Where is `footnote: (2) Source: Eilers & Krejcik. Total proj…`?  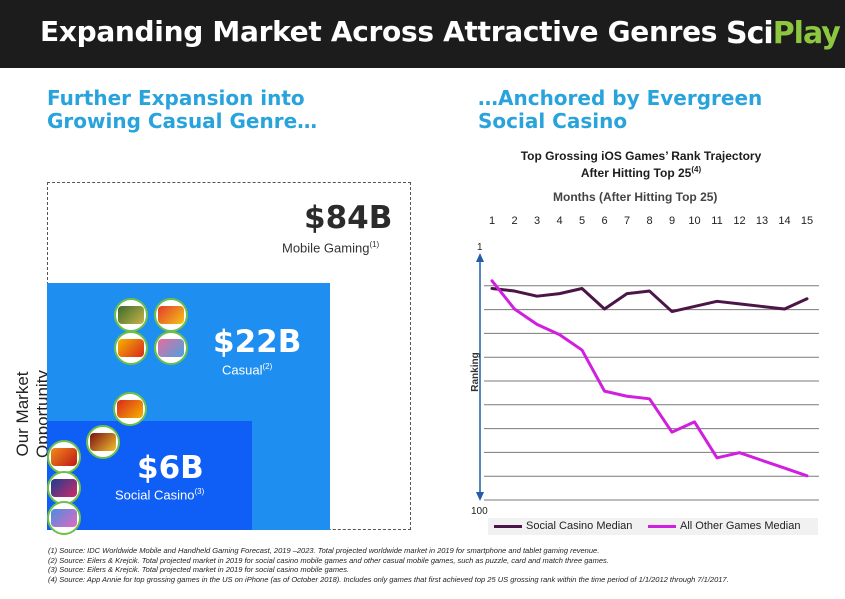
footnote: (2) Source: Eilers & Krejcik. Total proj… is located at coordinates (328, 560).